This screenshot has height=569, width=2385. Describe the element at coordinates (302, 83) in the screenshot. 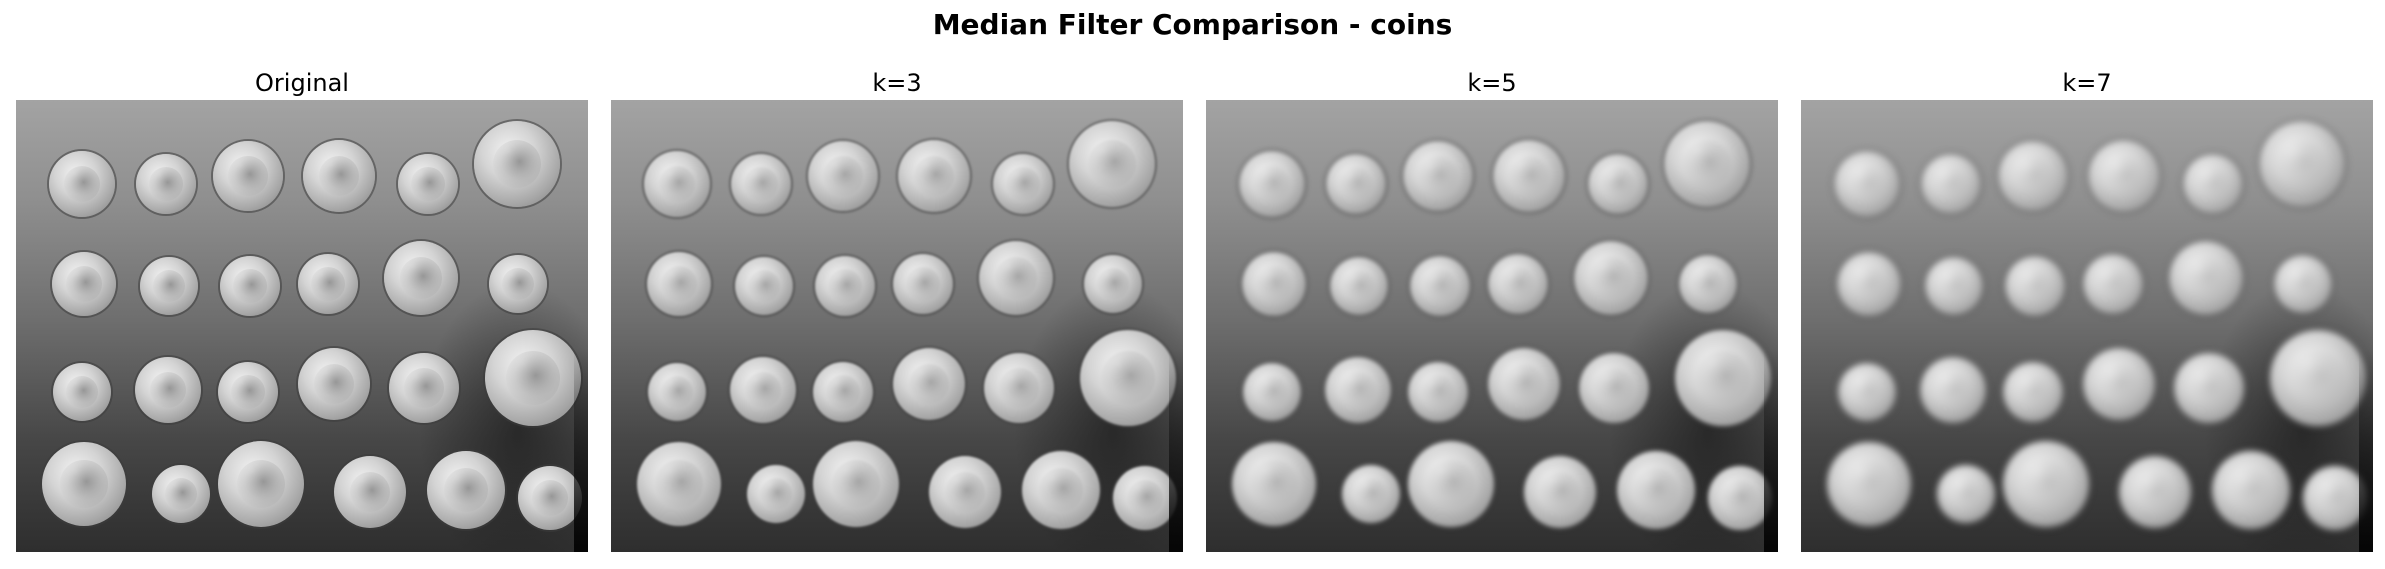

I see `panel-title: Original` at that location.